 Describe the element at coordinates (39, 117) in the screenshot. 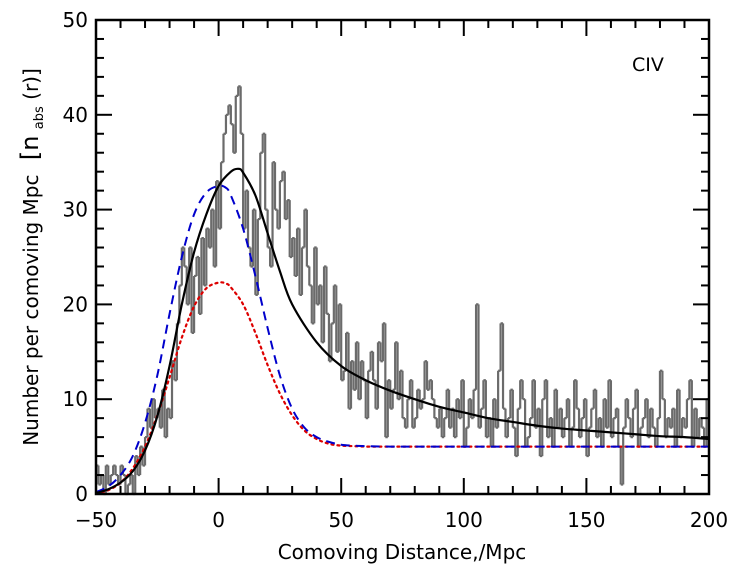

I see `y-axis-title-sub: abs` at that location.